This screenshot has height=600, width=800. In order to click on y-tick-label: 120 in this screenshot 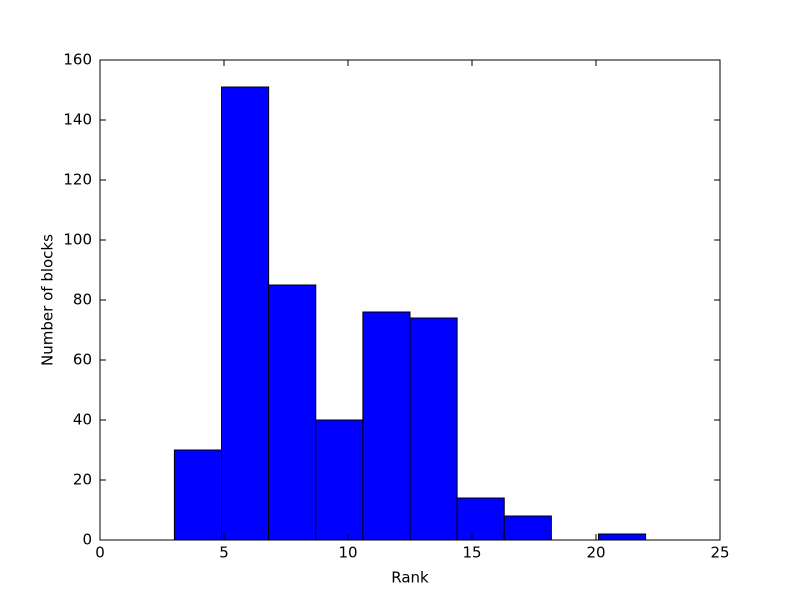, I will do `click(77, 180)`.